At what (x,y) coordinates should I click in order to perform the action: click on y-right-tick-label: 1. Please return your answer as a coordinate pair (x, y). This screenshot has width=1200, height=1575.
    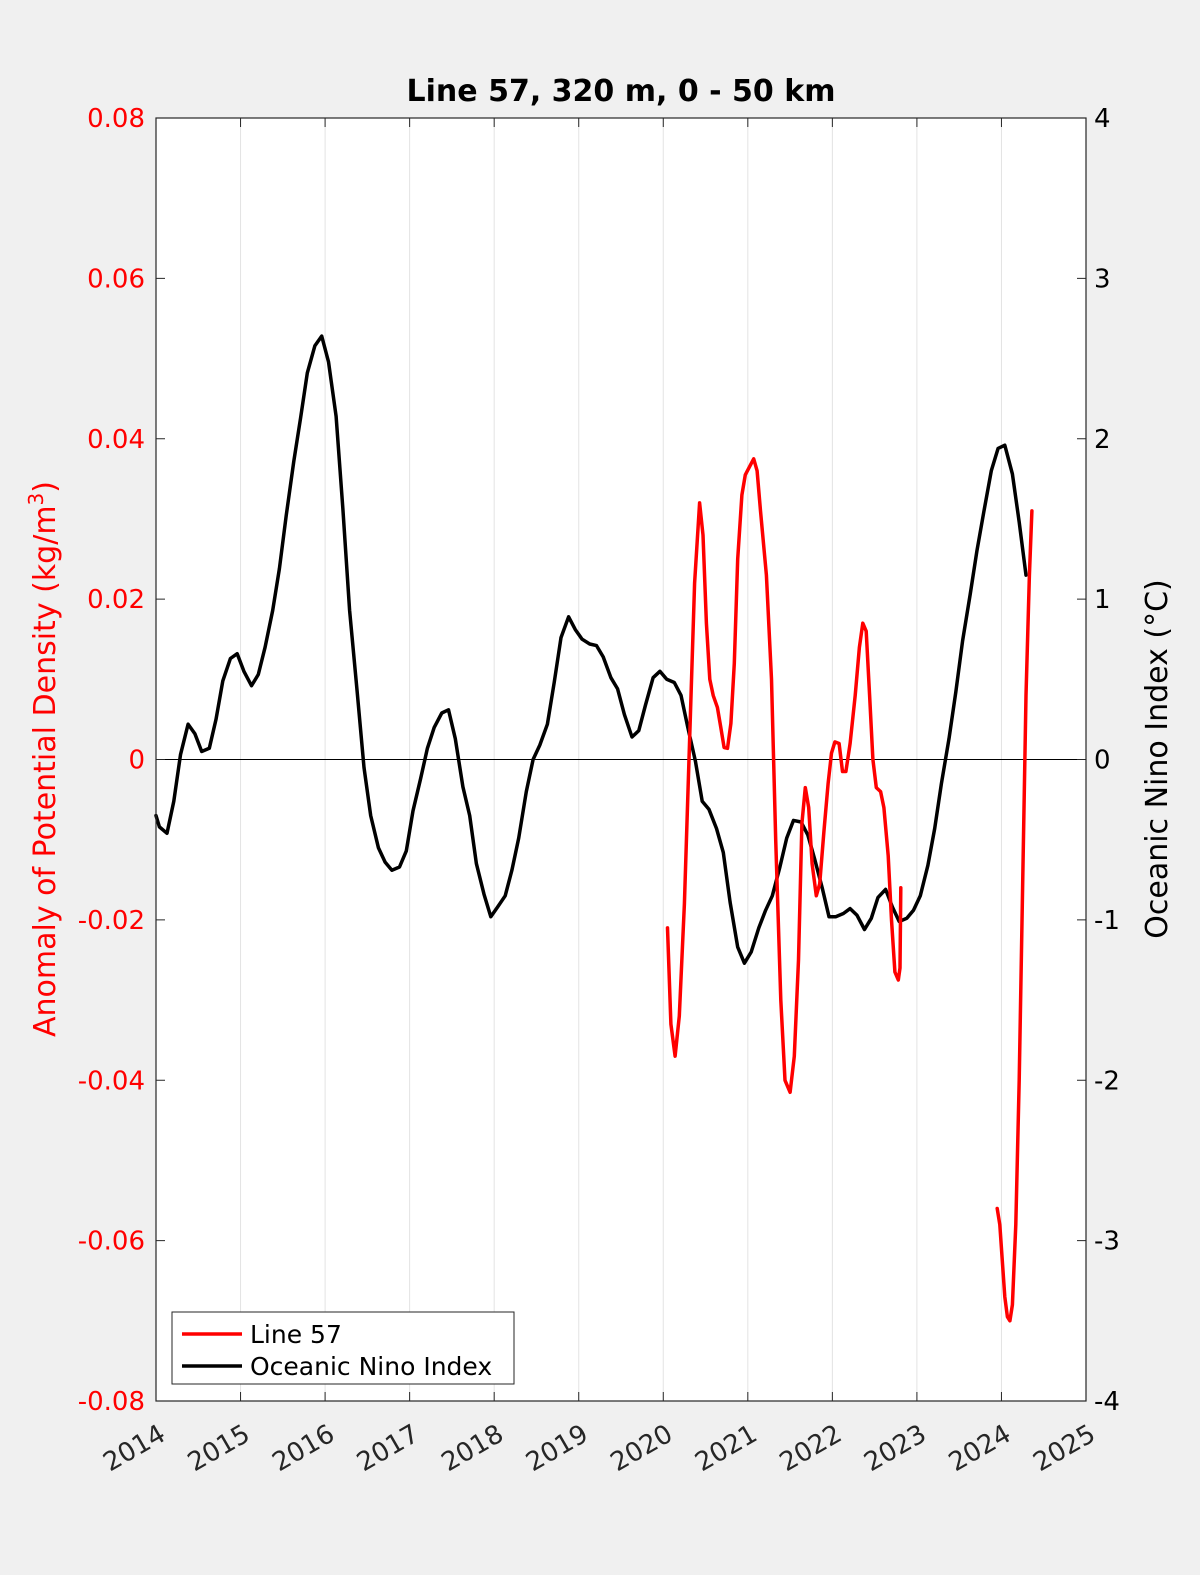
    Looking at the image, I should click on (1102, 600).